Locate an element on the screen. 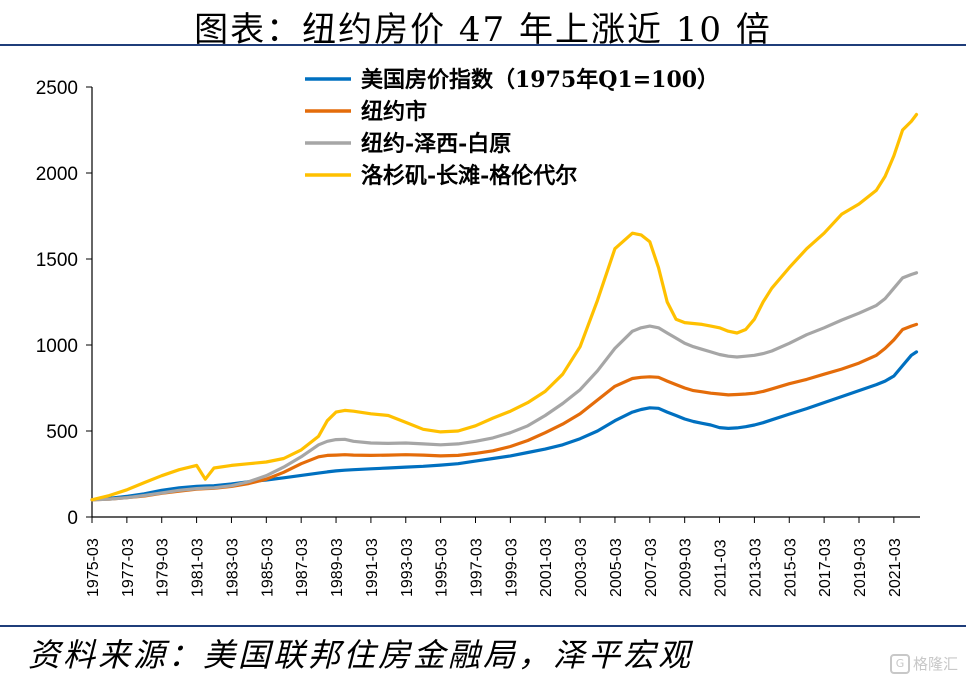  title-rule is located at coordinates (483, 45).